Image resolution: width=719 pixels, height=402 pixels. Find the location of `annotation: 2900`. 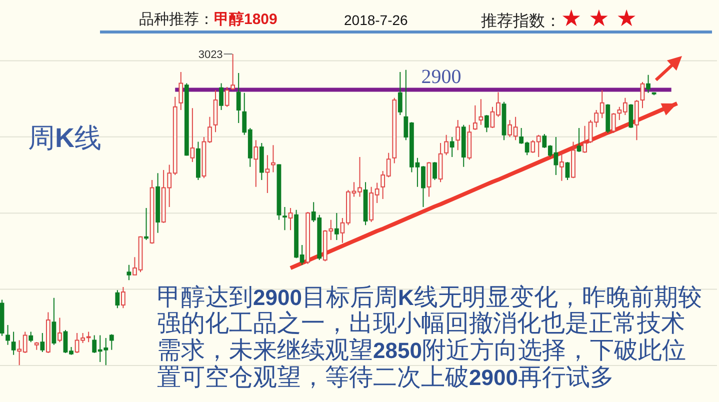

annotation: 2900 is located at coordinates (441, 77).